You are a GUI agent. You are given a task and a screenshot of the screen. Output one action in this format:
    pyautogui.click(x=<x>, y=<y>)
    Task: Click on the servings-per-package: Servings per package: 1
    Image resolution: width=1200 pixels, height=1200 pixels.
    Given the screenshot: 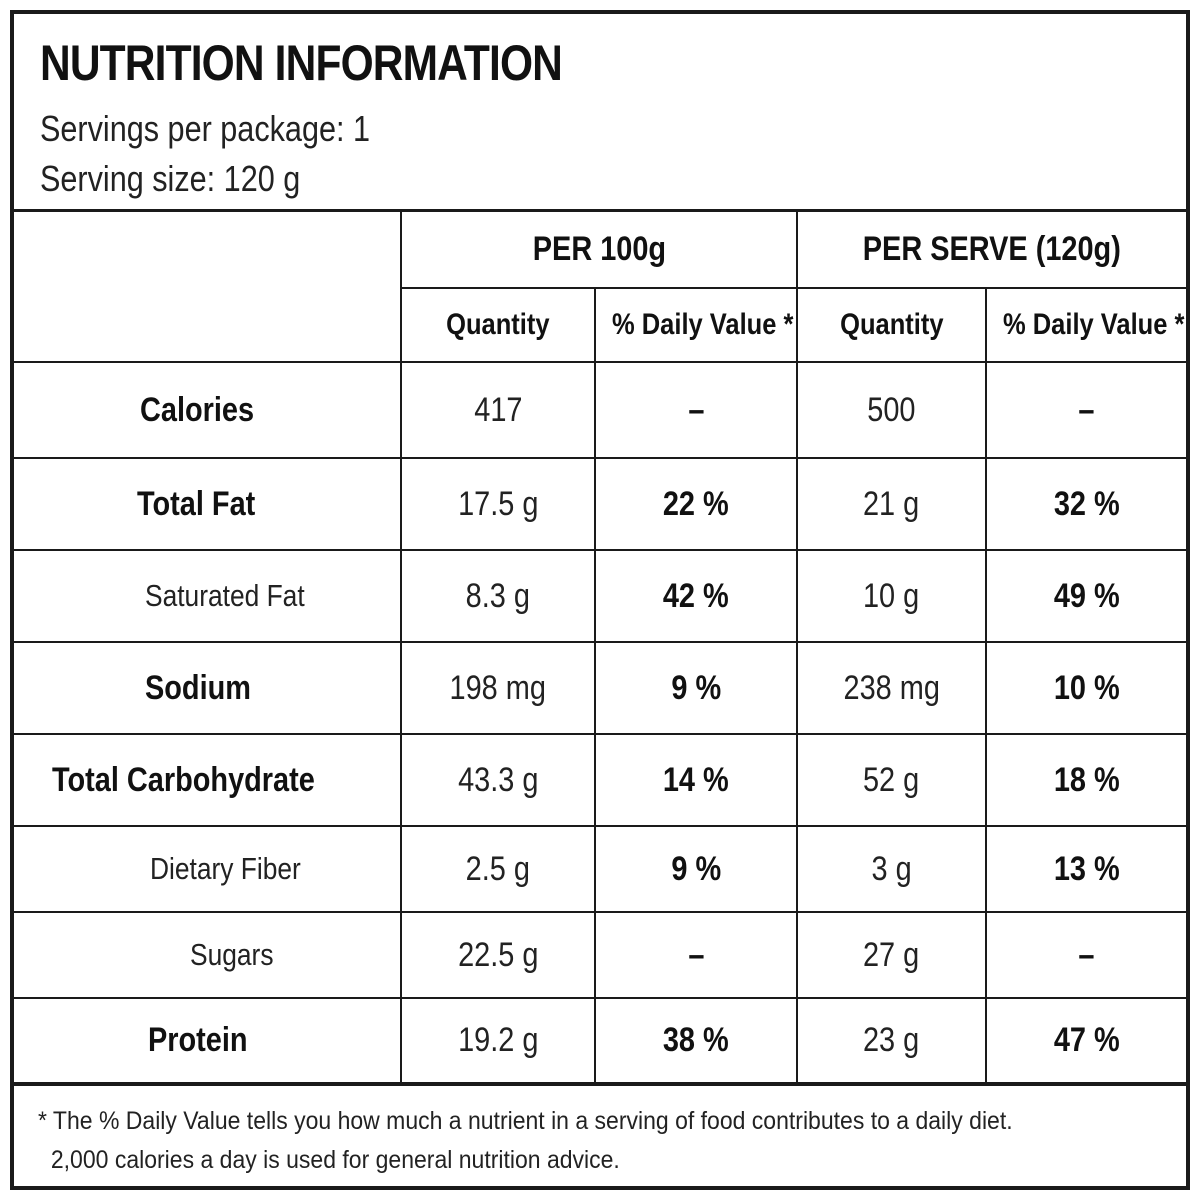 What is the action you would take?
    pyautogui.click(x=205, y=128)
    